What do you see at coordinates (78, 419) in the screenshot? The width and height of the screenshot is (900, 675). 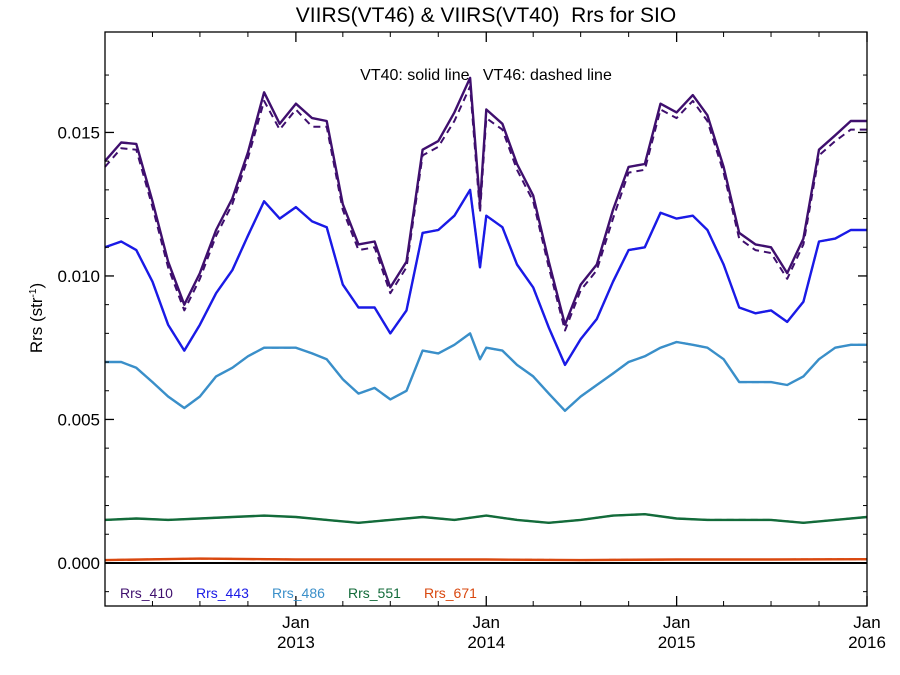 I see `y-tick-label: 0.005` at bounding box center [78, 419].